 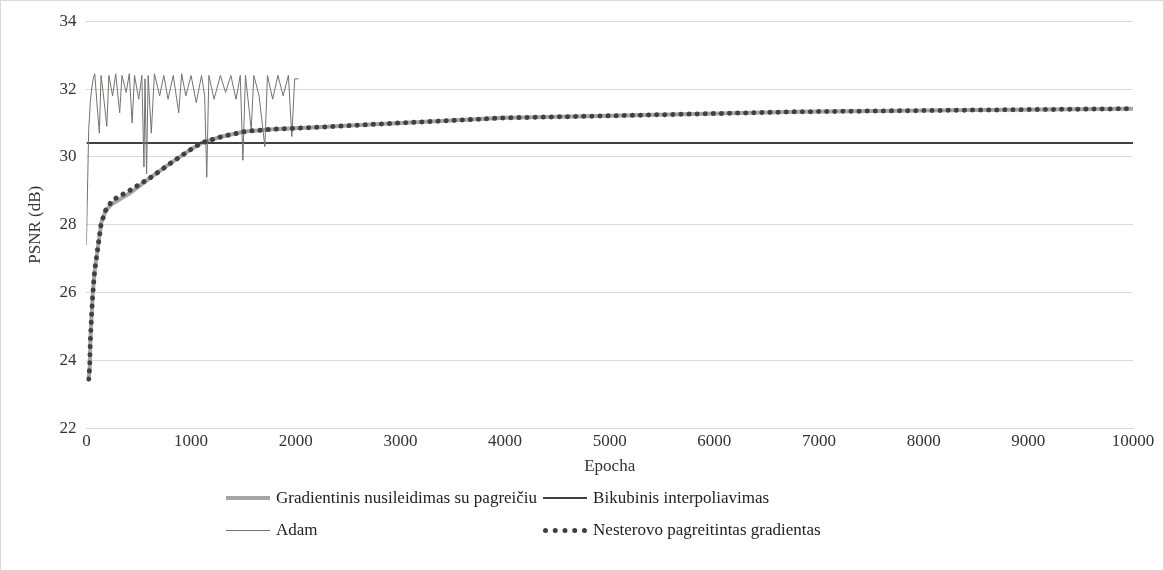 I want to click on y-tick-label: 24, so click(x=68, y=359).